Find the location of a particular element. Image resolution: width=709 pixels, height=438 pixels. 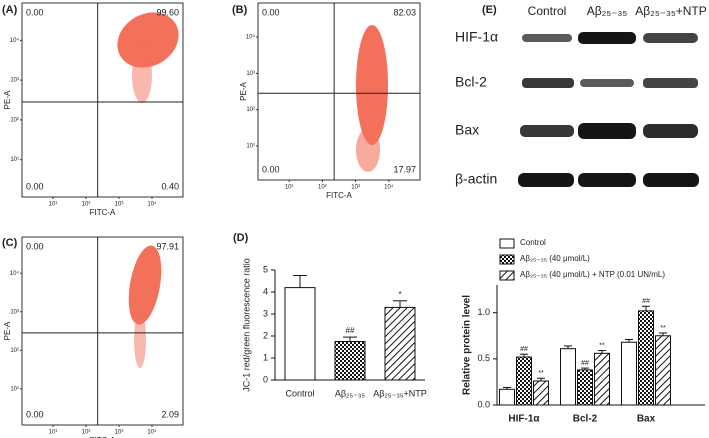

protein-label: Bax is located at coordinates (467, 130).